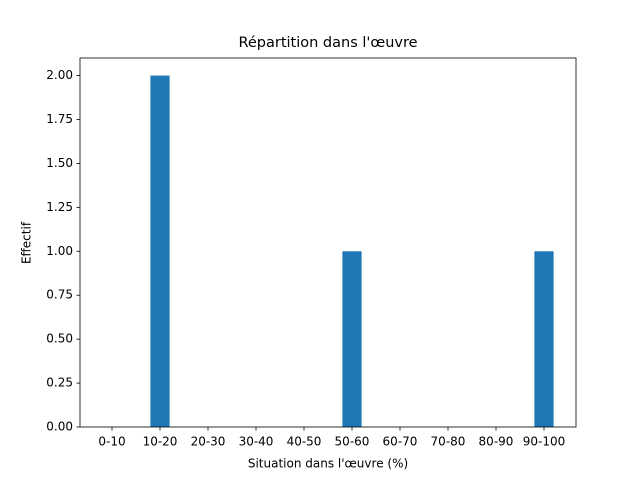 The height and width of the screenshot is (480, 640). I want to click on x-tick-label: 50-60, so click(352, 442).